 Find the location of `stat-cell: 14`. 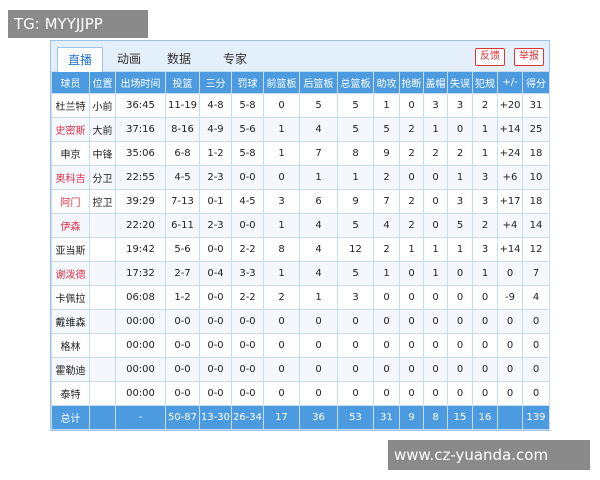

stat-cell: 14 is located at coordinates (536, 225).